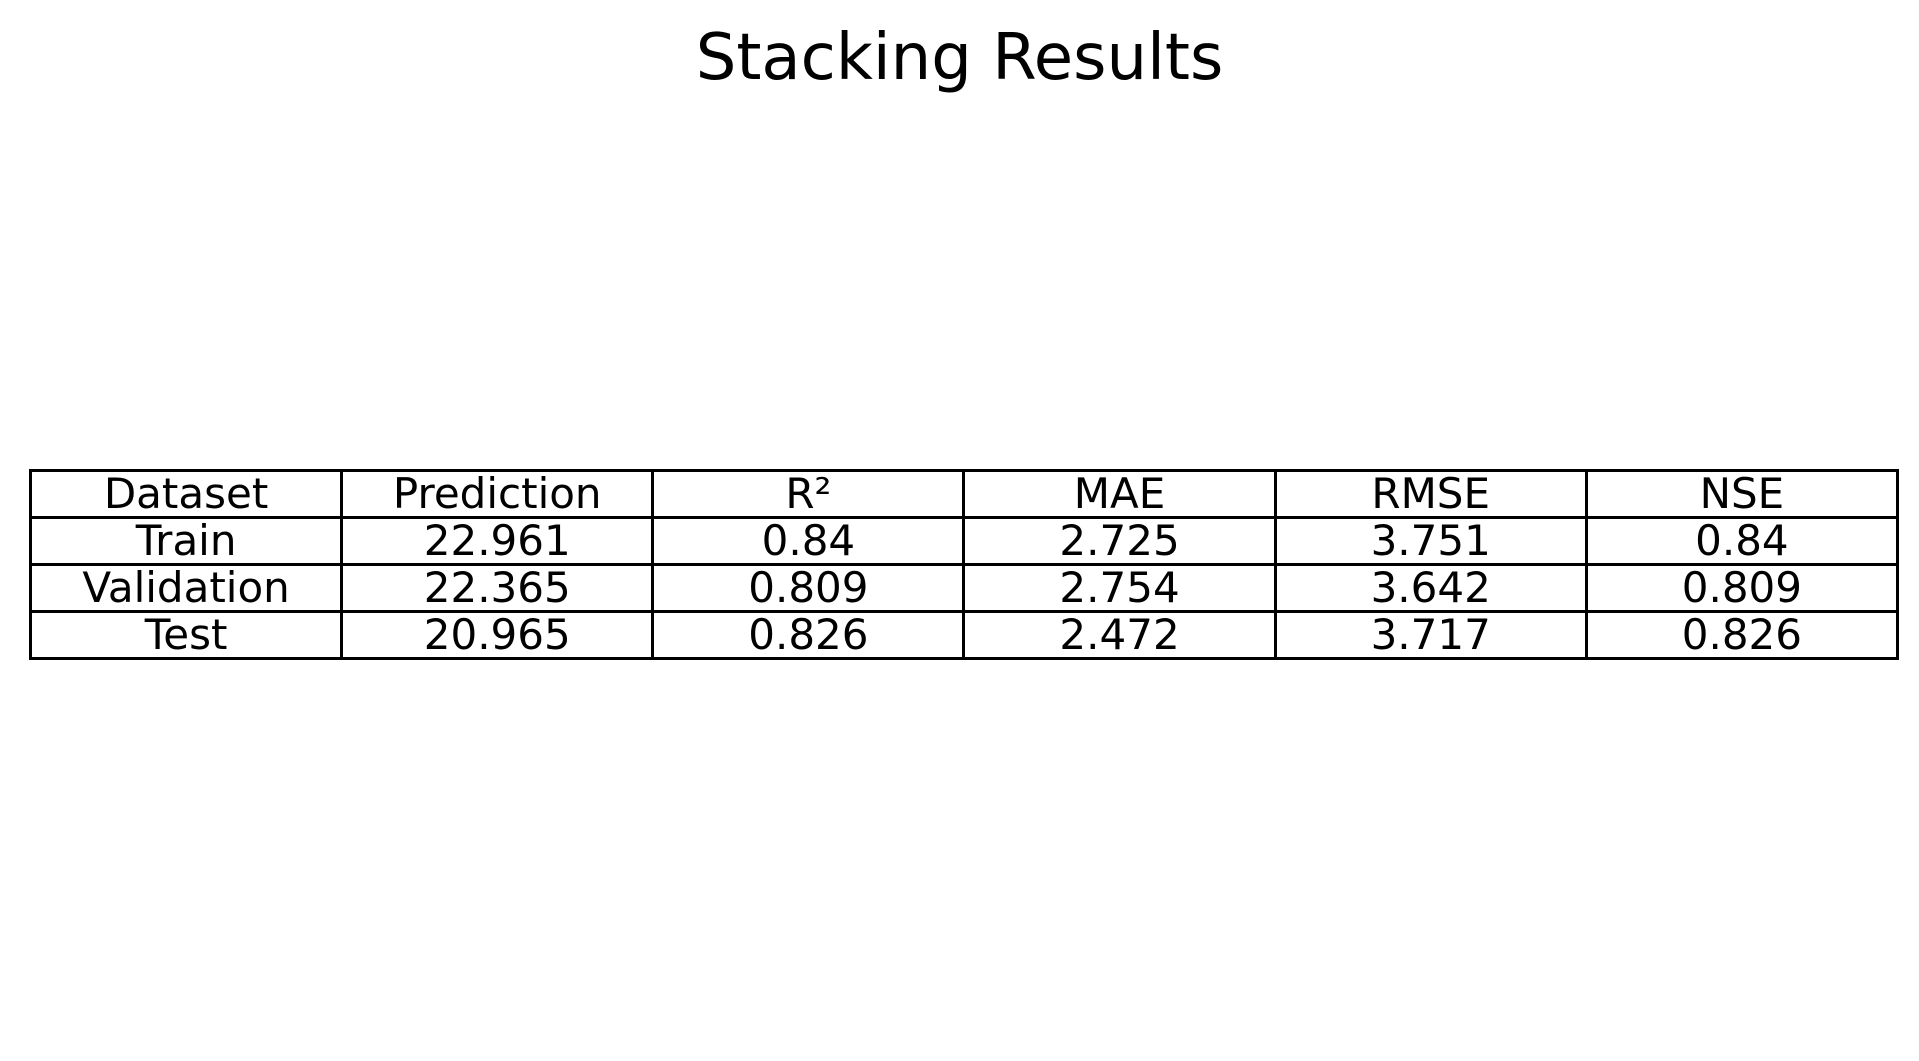 Image resolution: width=1919 pixels, height=1061 pixels. I want to click on header-cell-r2: R², so click(808, 494).